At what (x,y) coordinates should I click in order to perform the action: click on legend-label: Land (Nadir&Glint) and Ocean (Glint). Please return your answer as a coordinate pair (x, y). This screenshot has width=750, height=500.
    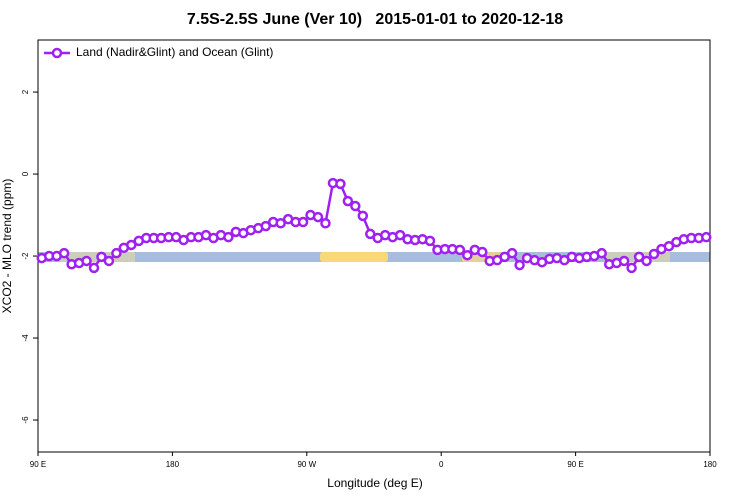
    Looking at the image, I should click on (174, 52).